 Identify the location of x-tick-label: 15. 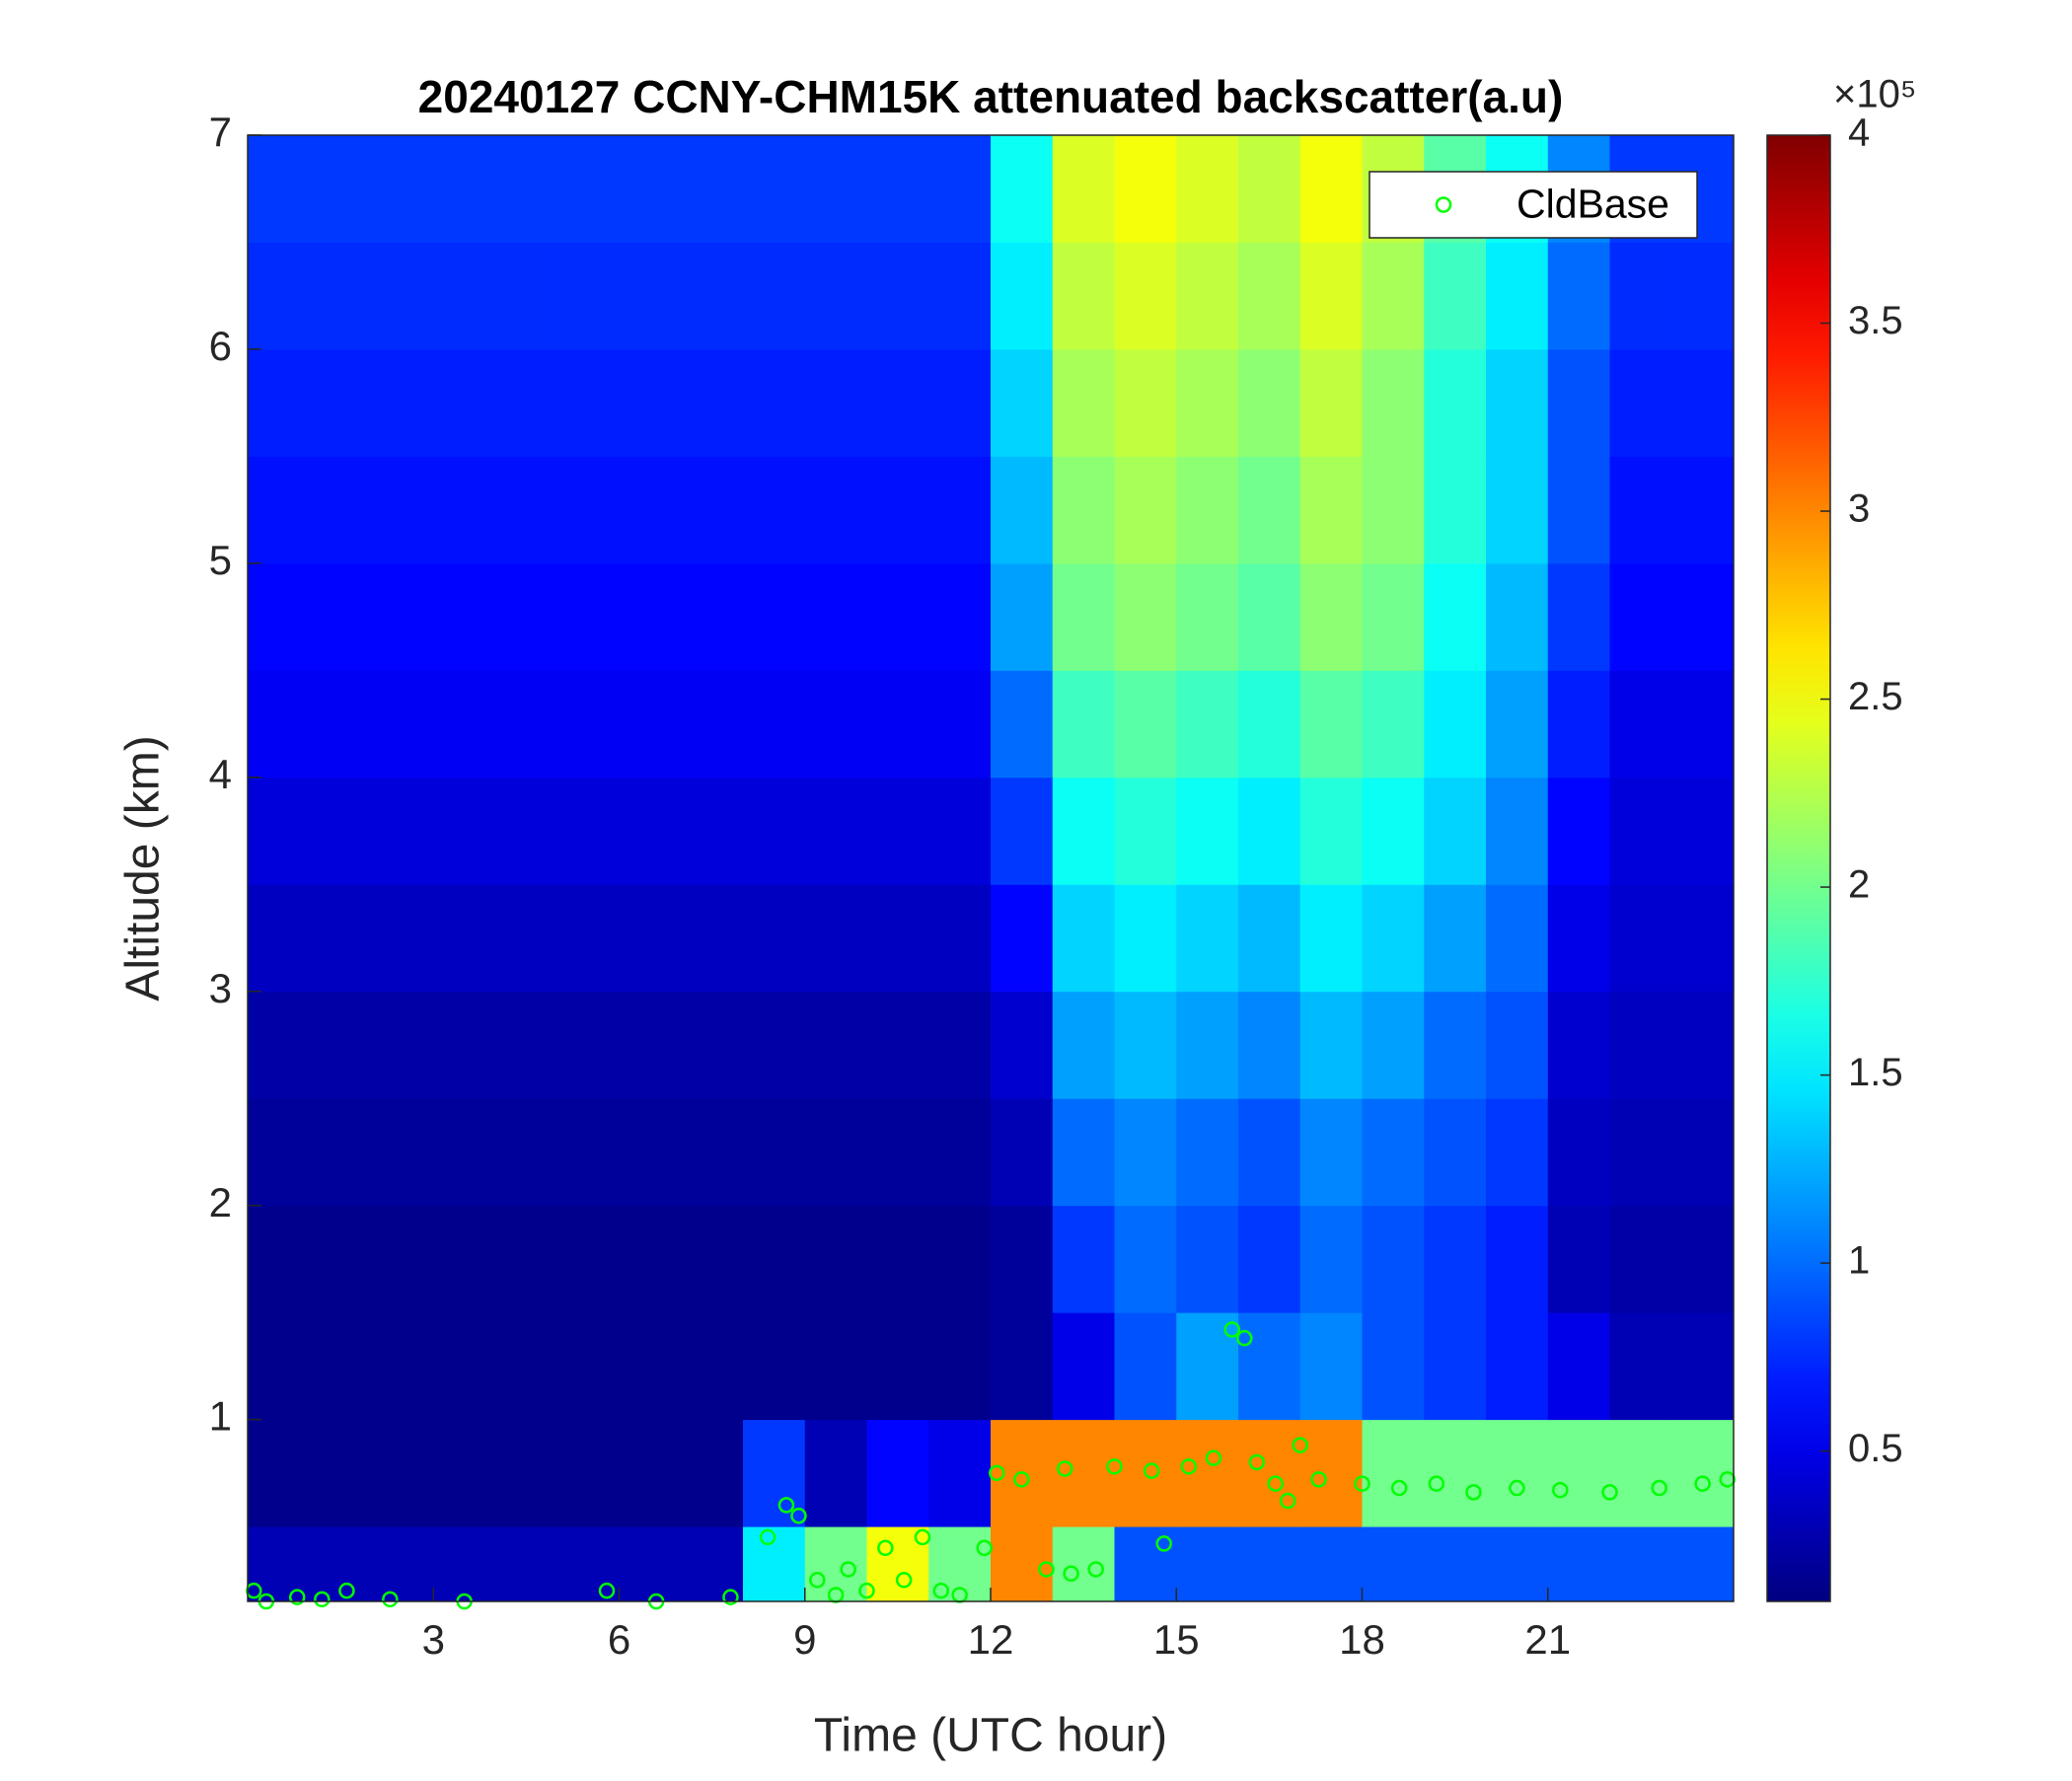
(1177, 1639).